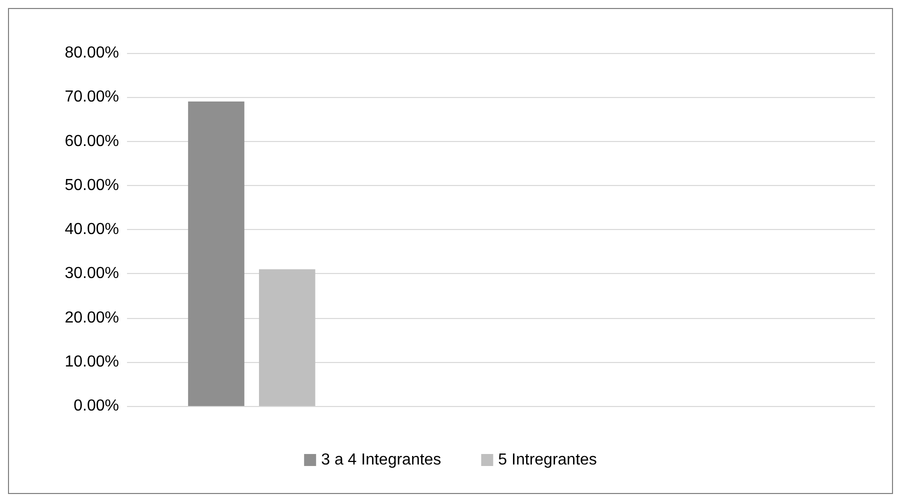  What do you see at coordinates (91, 229) in the screenshot?
I see `y-tick-label: 40.00%` at bounding box center [91, 229].